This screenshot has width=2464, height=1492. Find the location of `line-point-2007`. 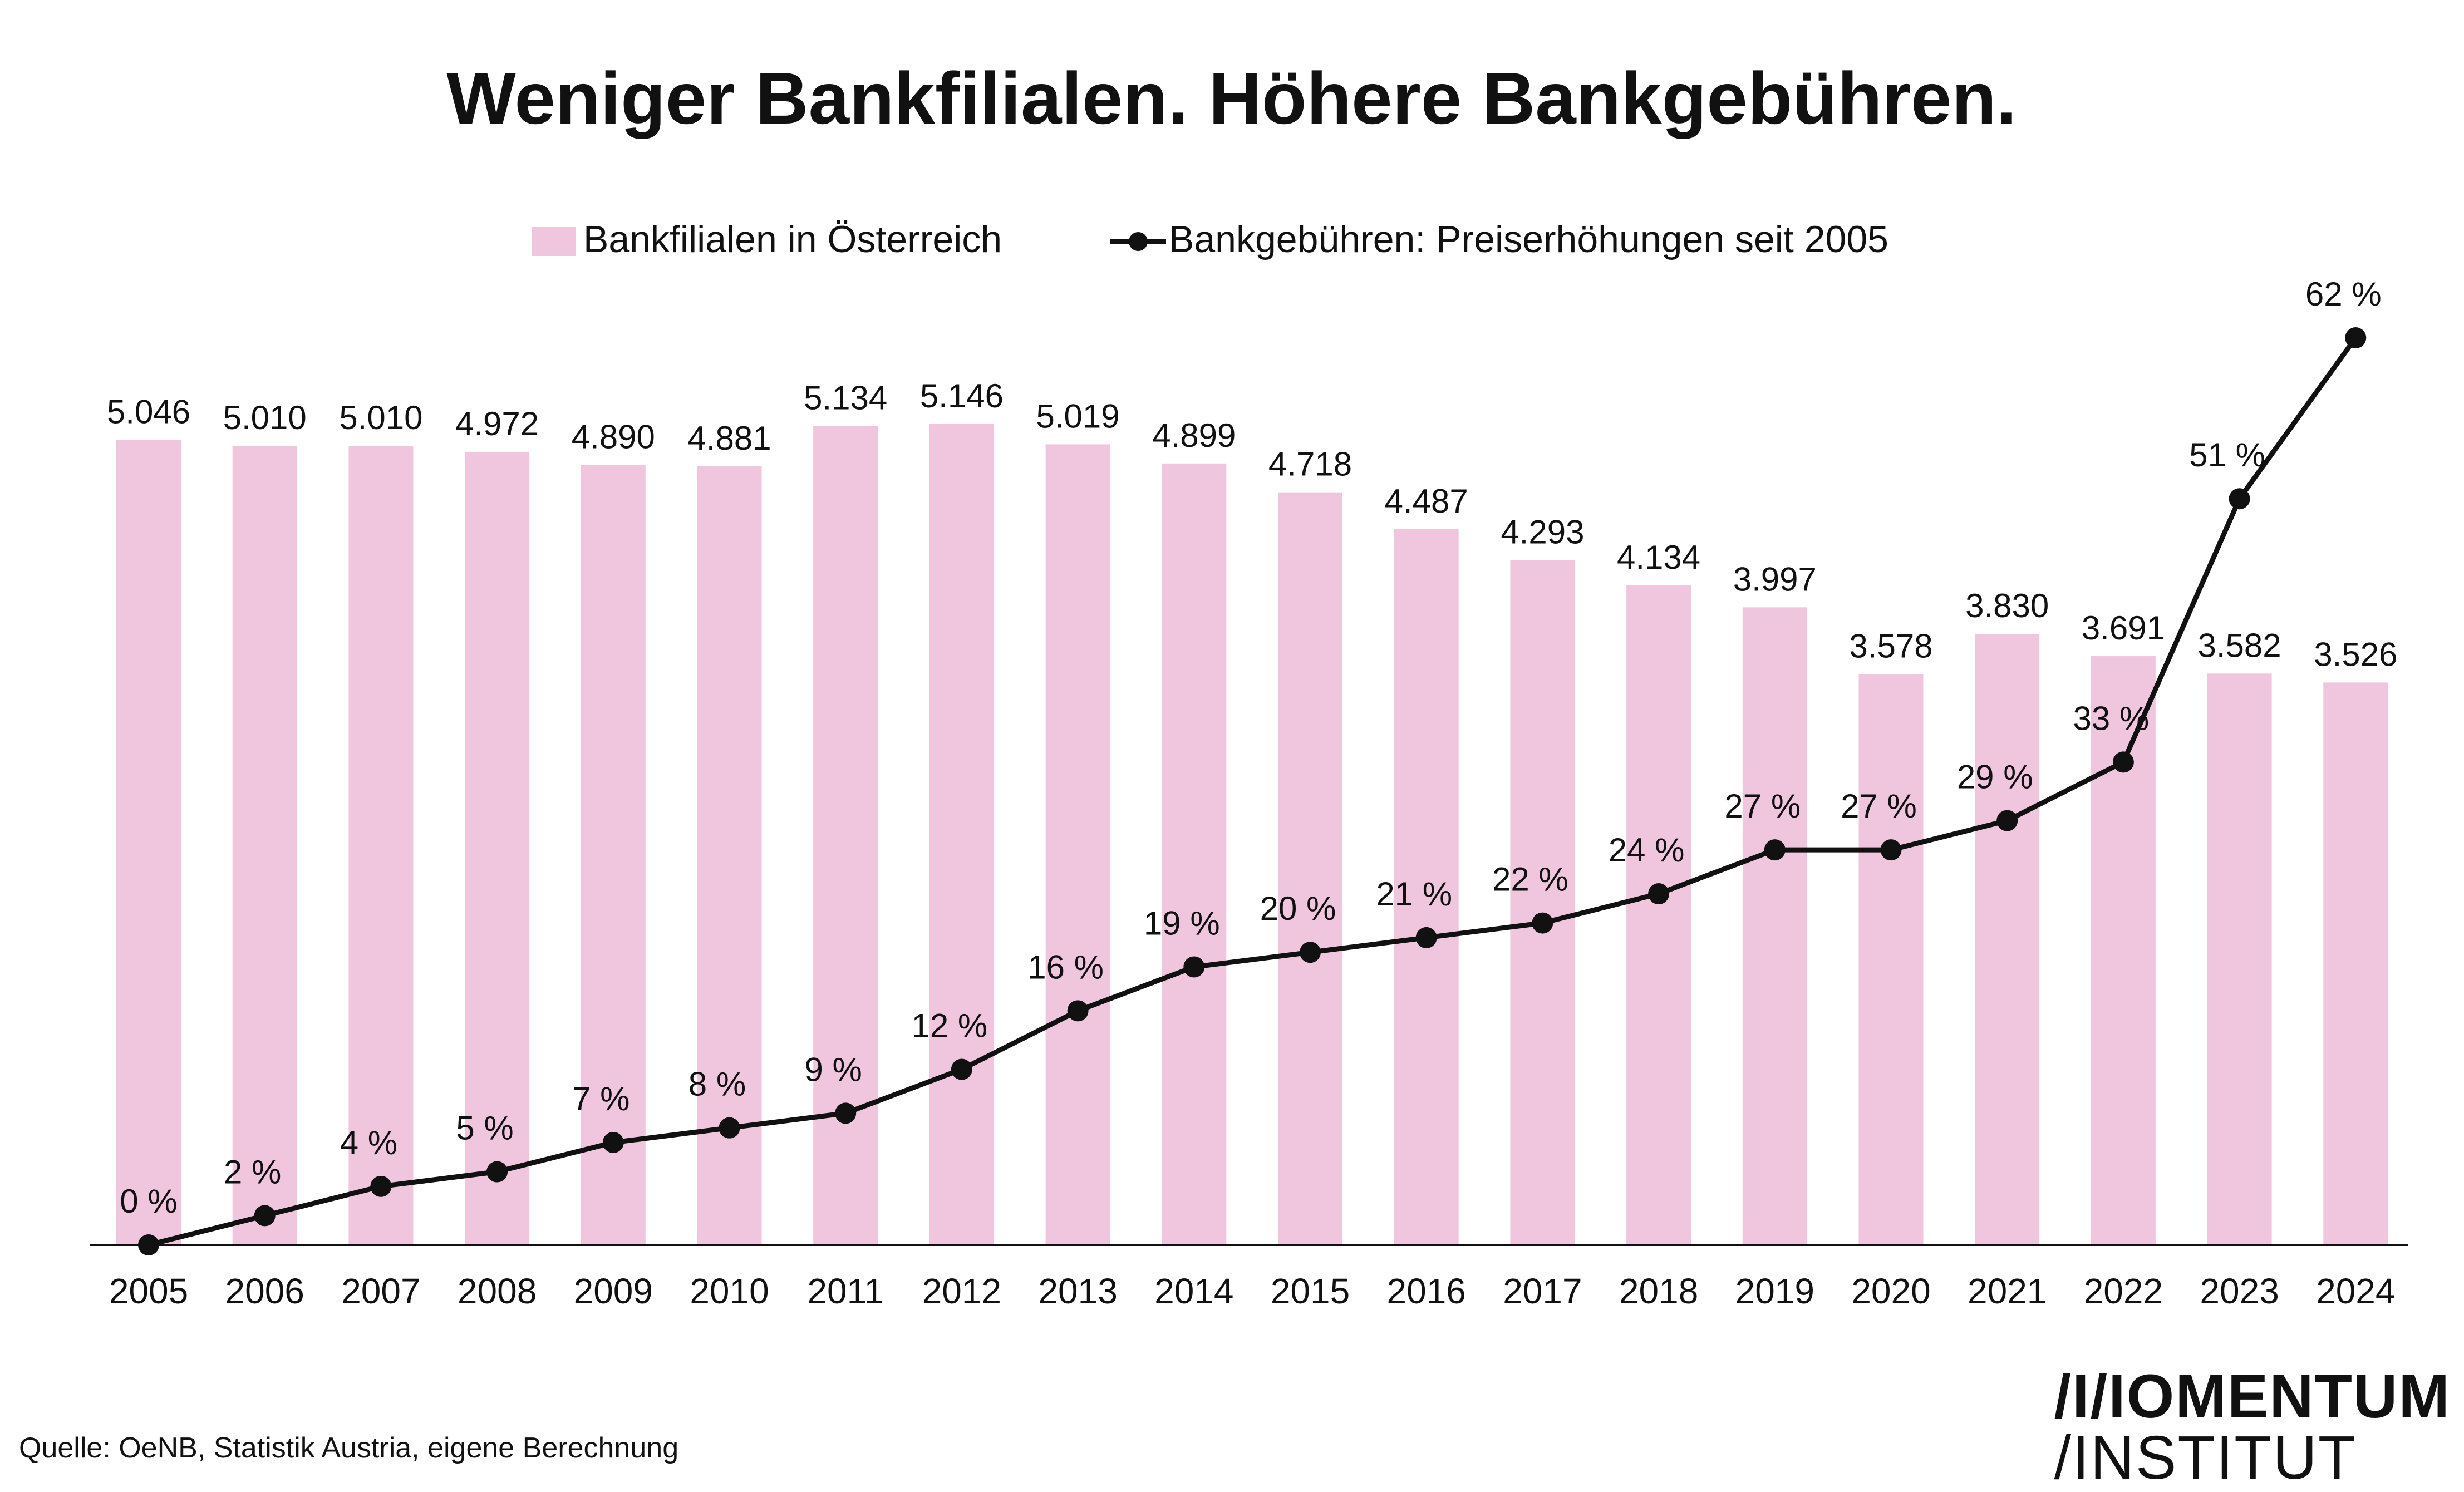

line-point-2007 is located at coordinates (381, 1186).